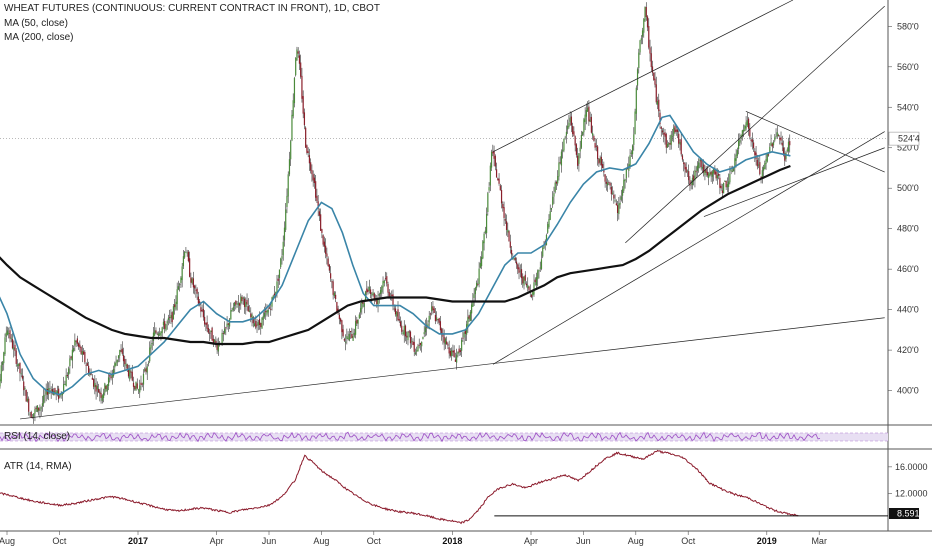 Image resolution: width=932 pixels, height=550 pixels. What do you see at coordinates (908, 480) in the screenshot?
I see `atr-axis: 16.0000 12.0000` at bounding box center [908, 480].